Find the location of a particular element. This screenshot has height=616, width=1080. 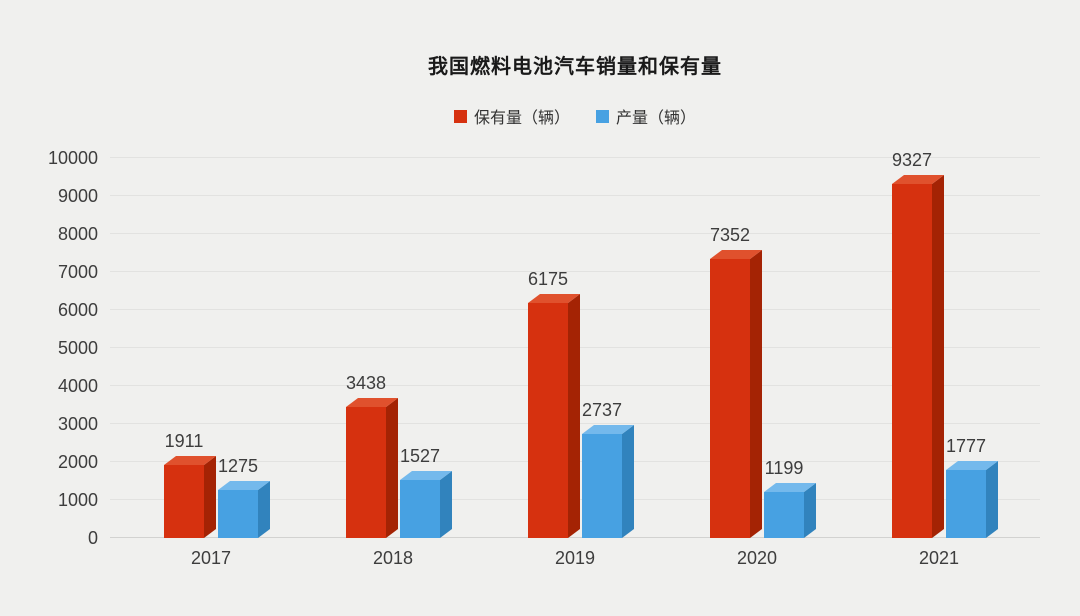

y-tick-label: 4000 is located at coordinates (77, 386).